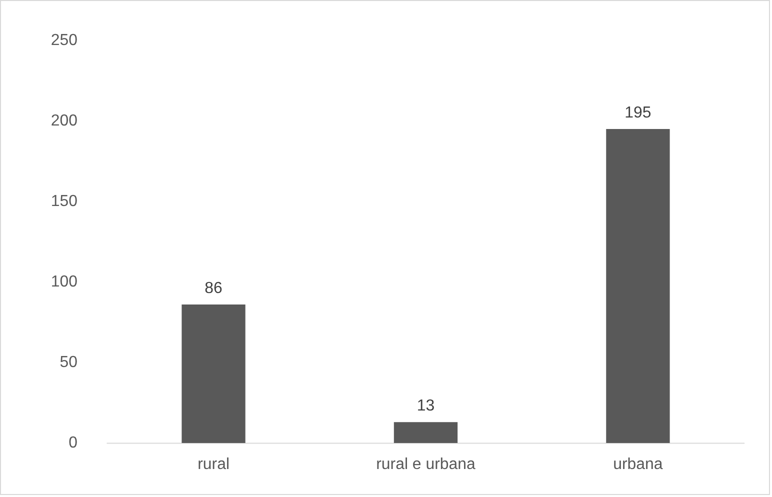 This screenshot has width=772, height=497. Describe the element at coordinates (638, 113) in the screenshot. I see `data-label: 195` at that location.